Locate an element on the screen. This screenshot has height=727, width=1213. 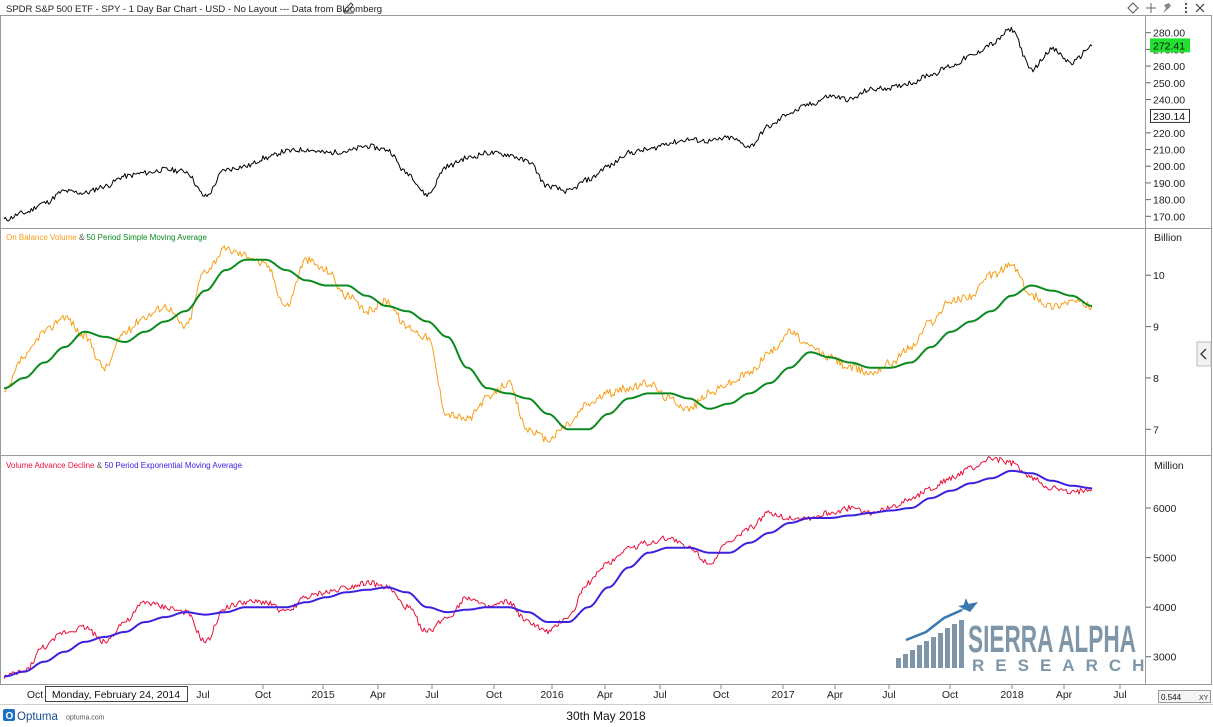
pencil-icon is located at coordinates (348, 8).